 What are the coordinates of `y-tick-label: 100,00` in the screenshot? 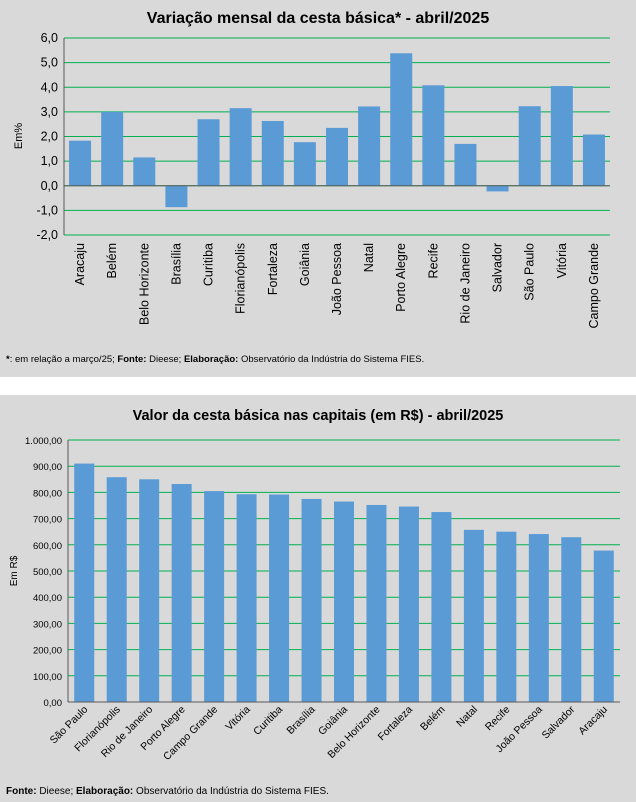 It's located at (47, 677).